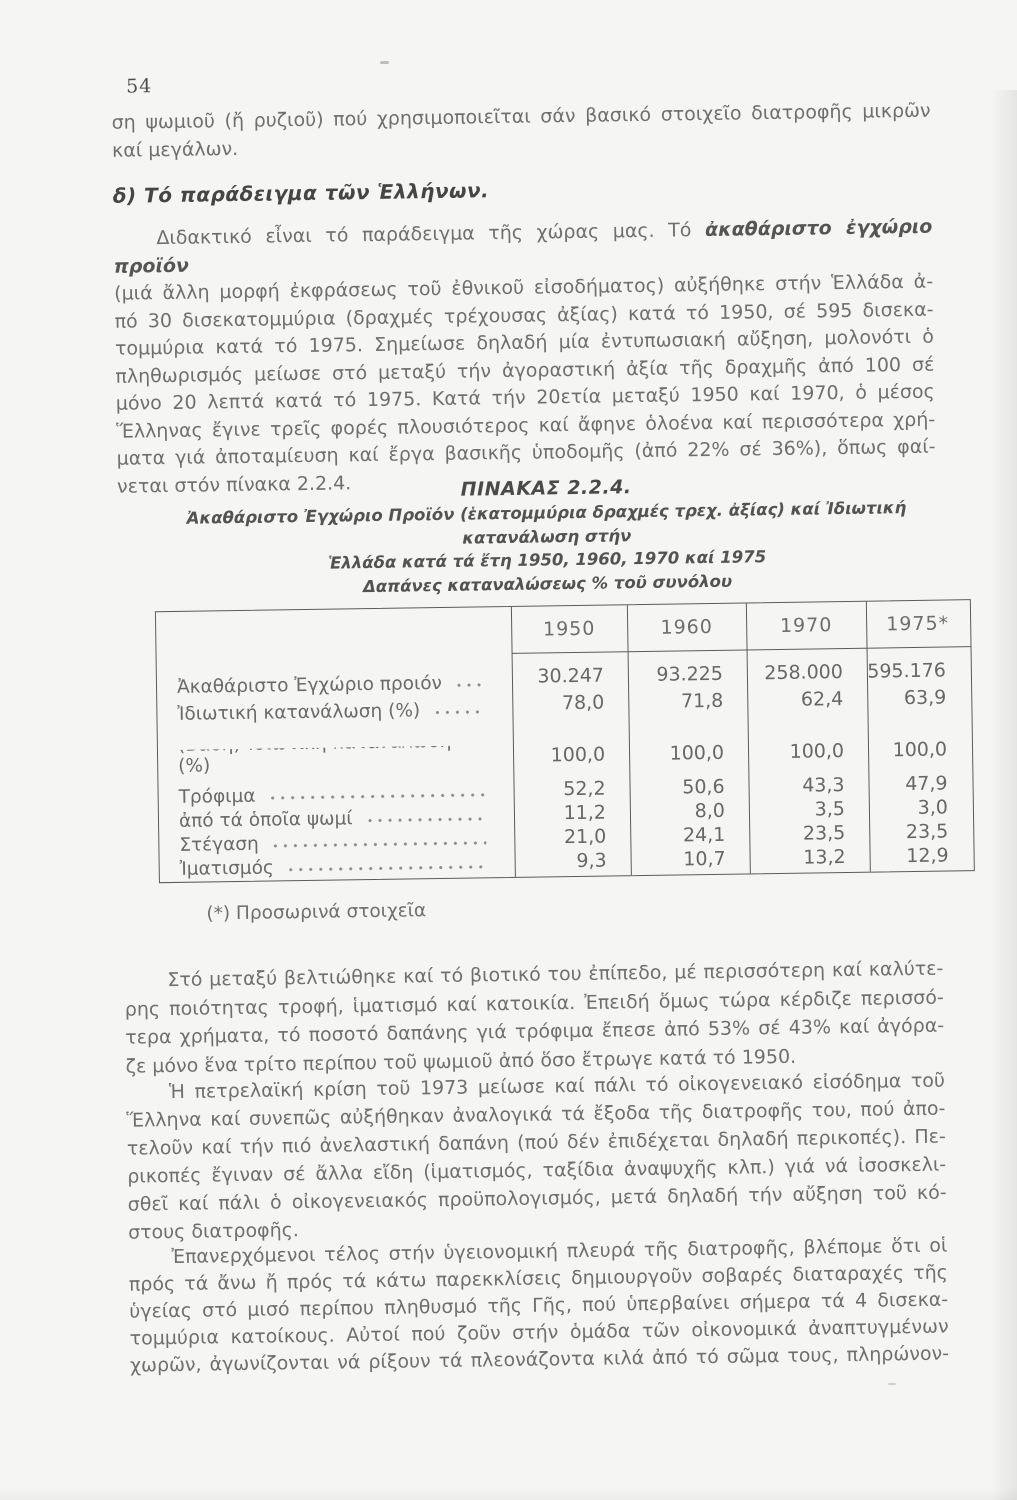 The height and width of the screenshot is (1500, 1017). I want to click on value-cell: 8,0, so click(710, 811).